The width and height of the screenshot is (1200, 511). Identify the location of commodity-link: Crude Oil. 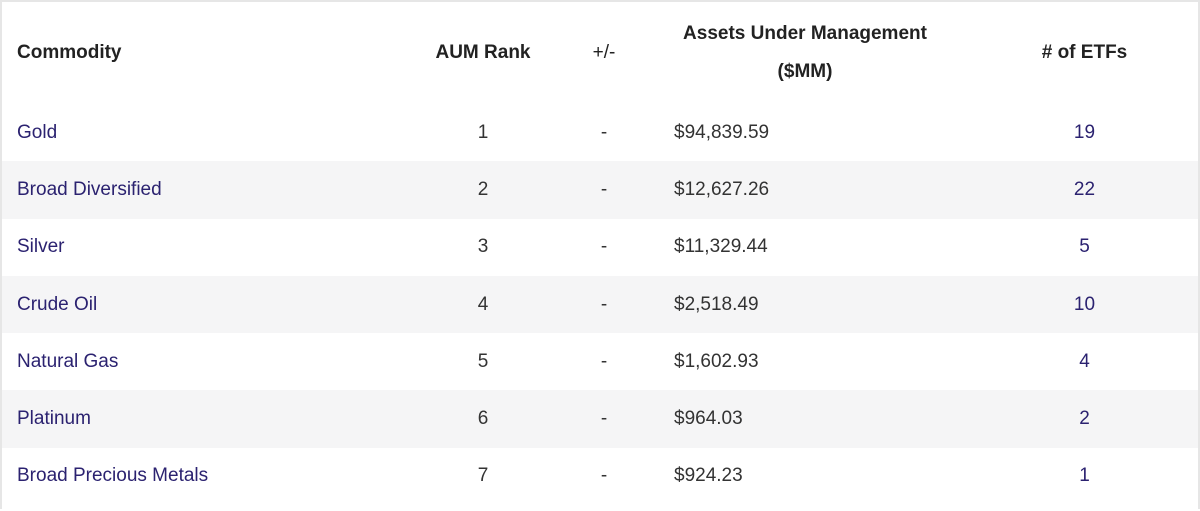
(57, 304).